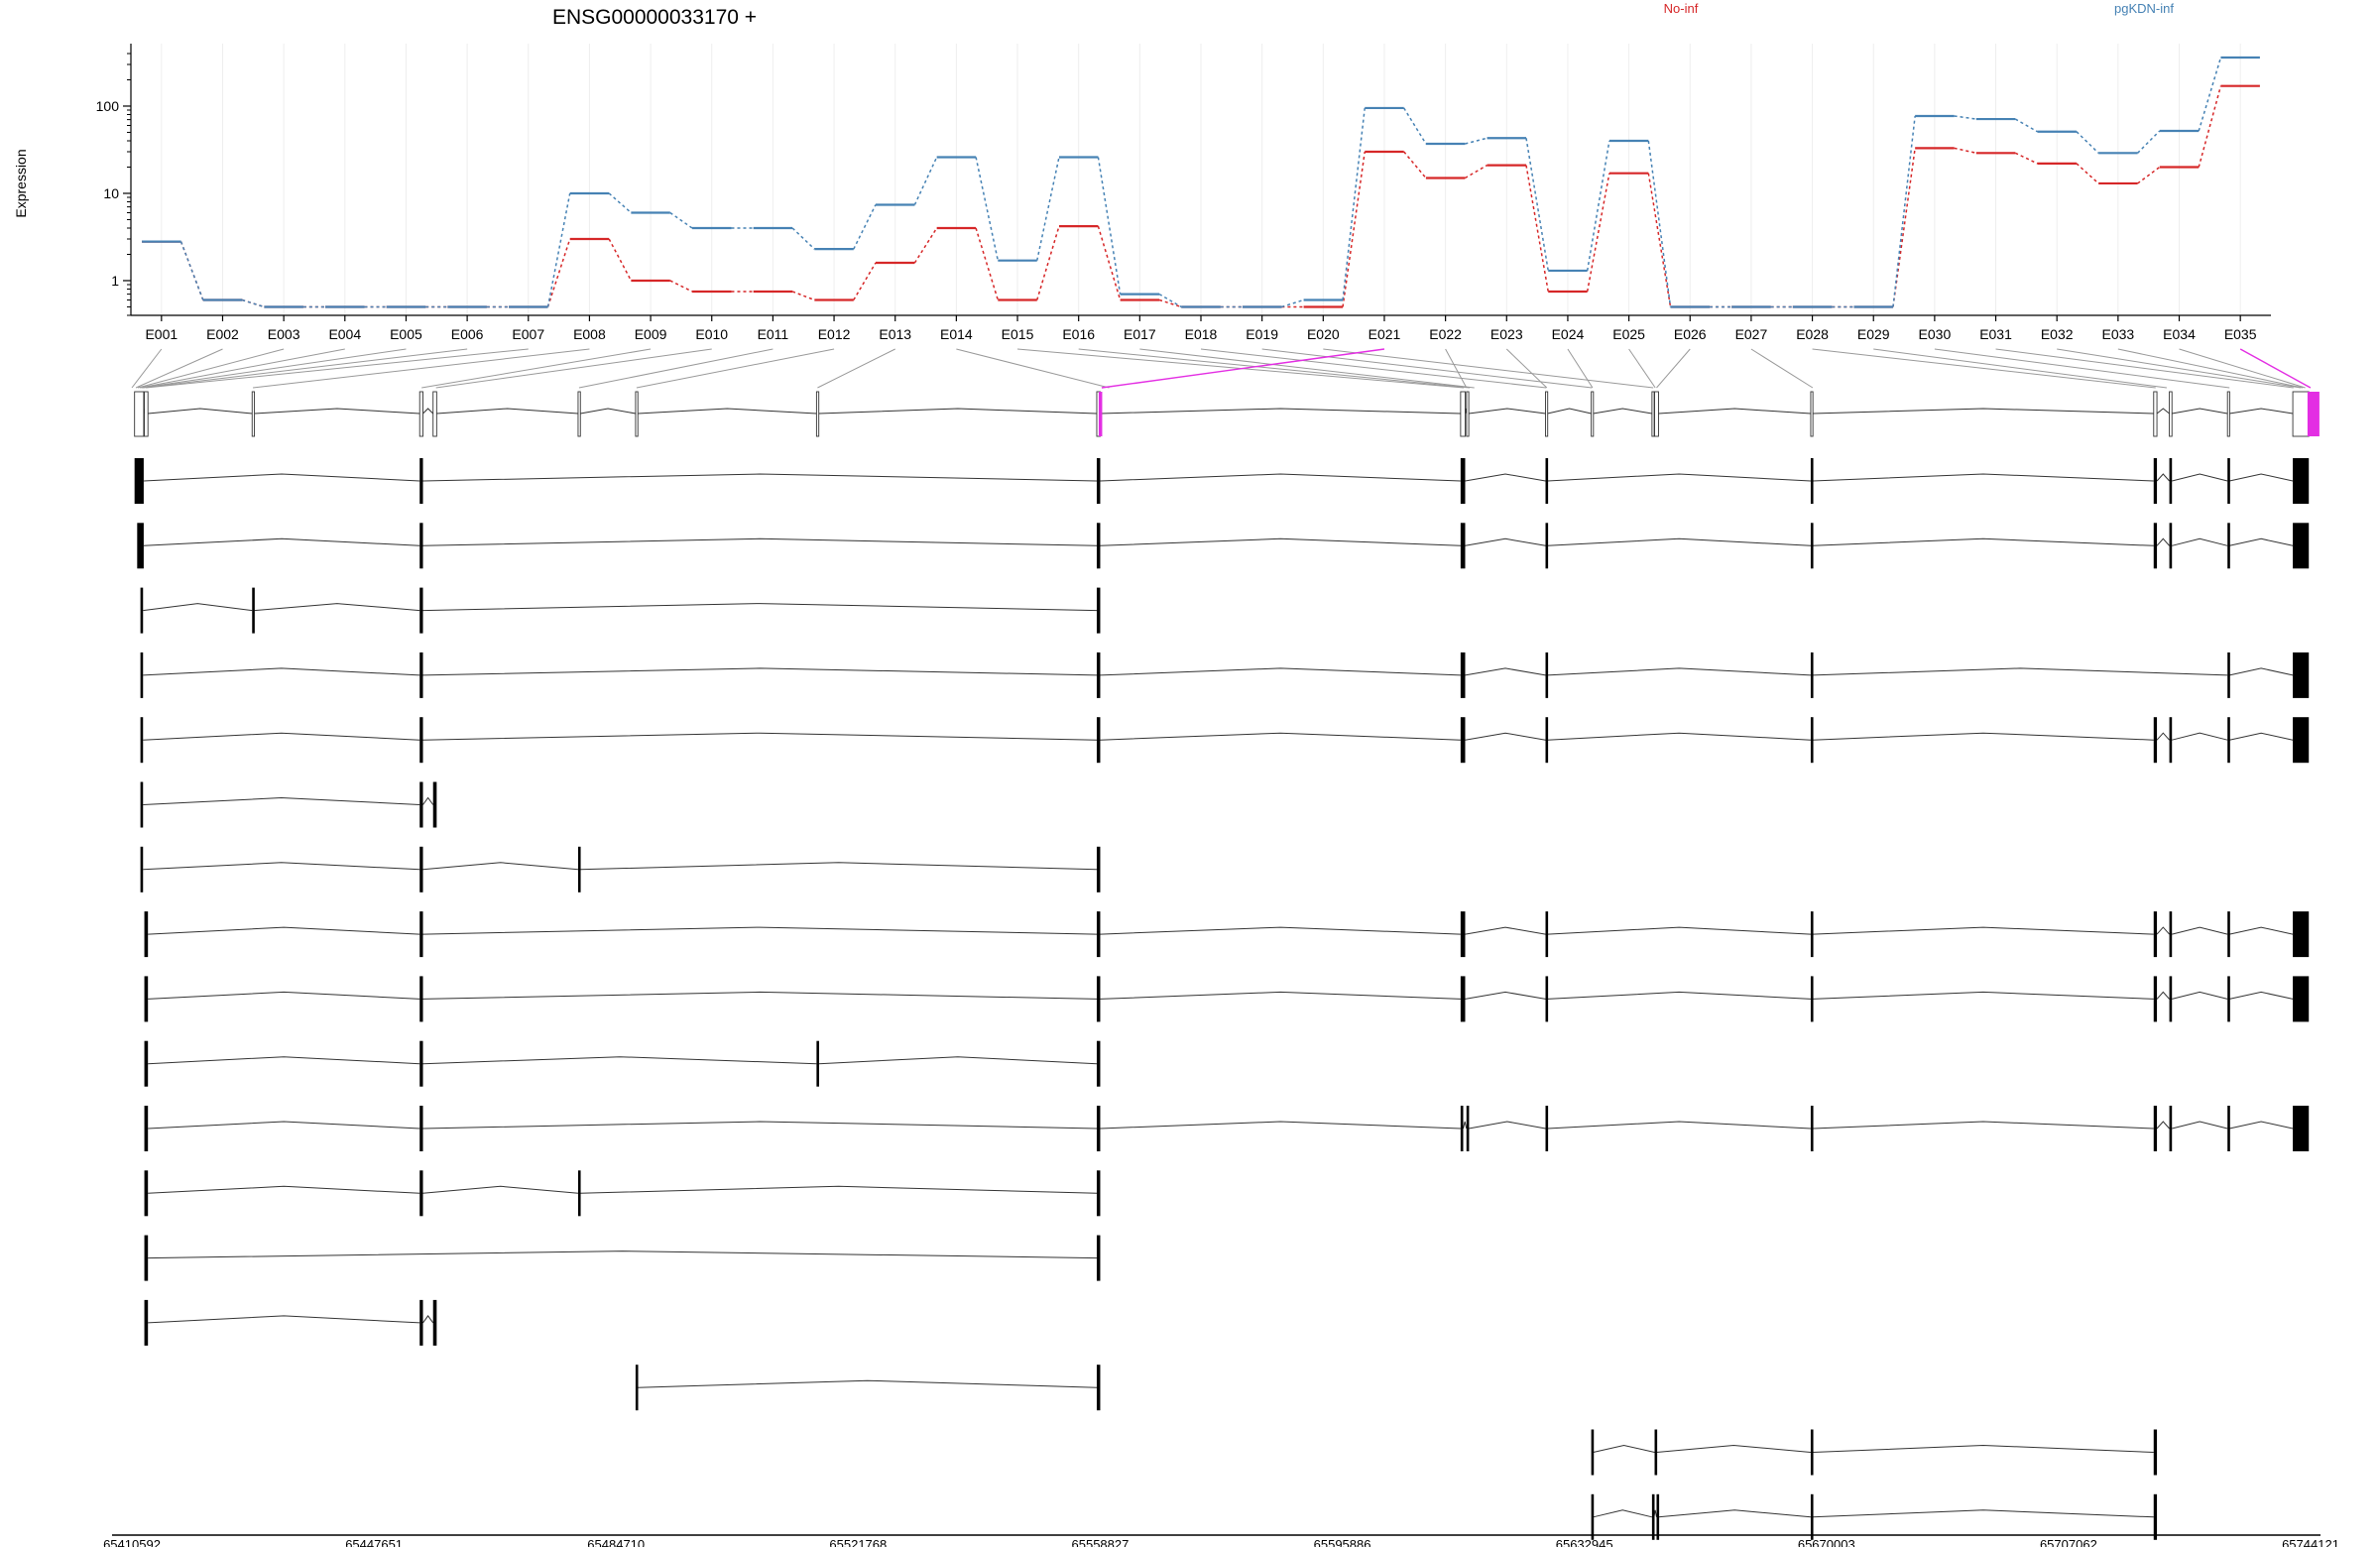  Describe the element at coordinates (1018, 334) in the screenshot. I see `x-tick-label: E015` at that location.